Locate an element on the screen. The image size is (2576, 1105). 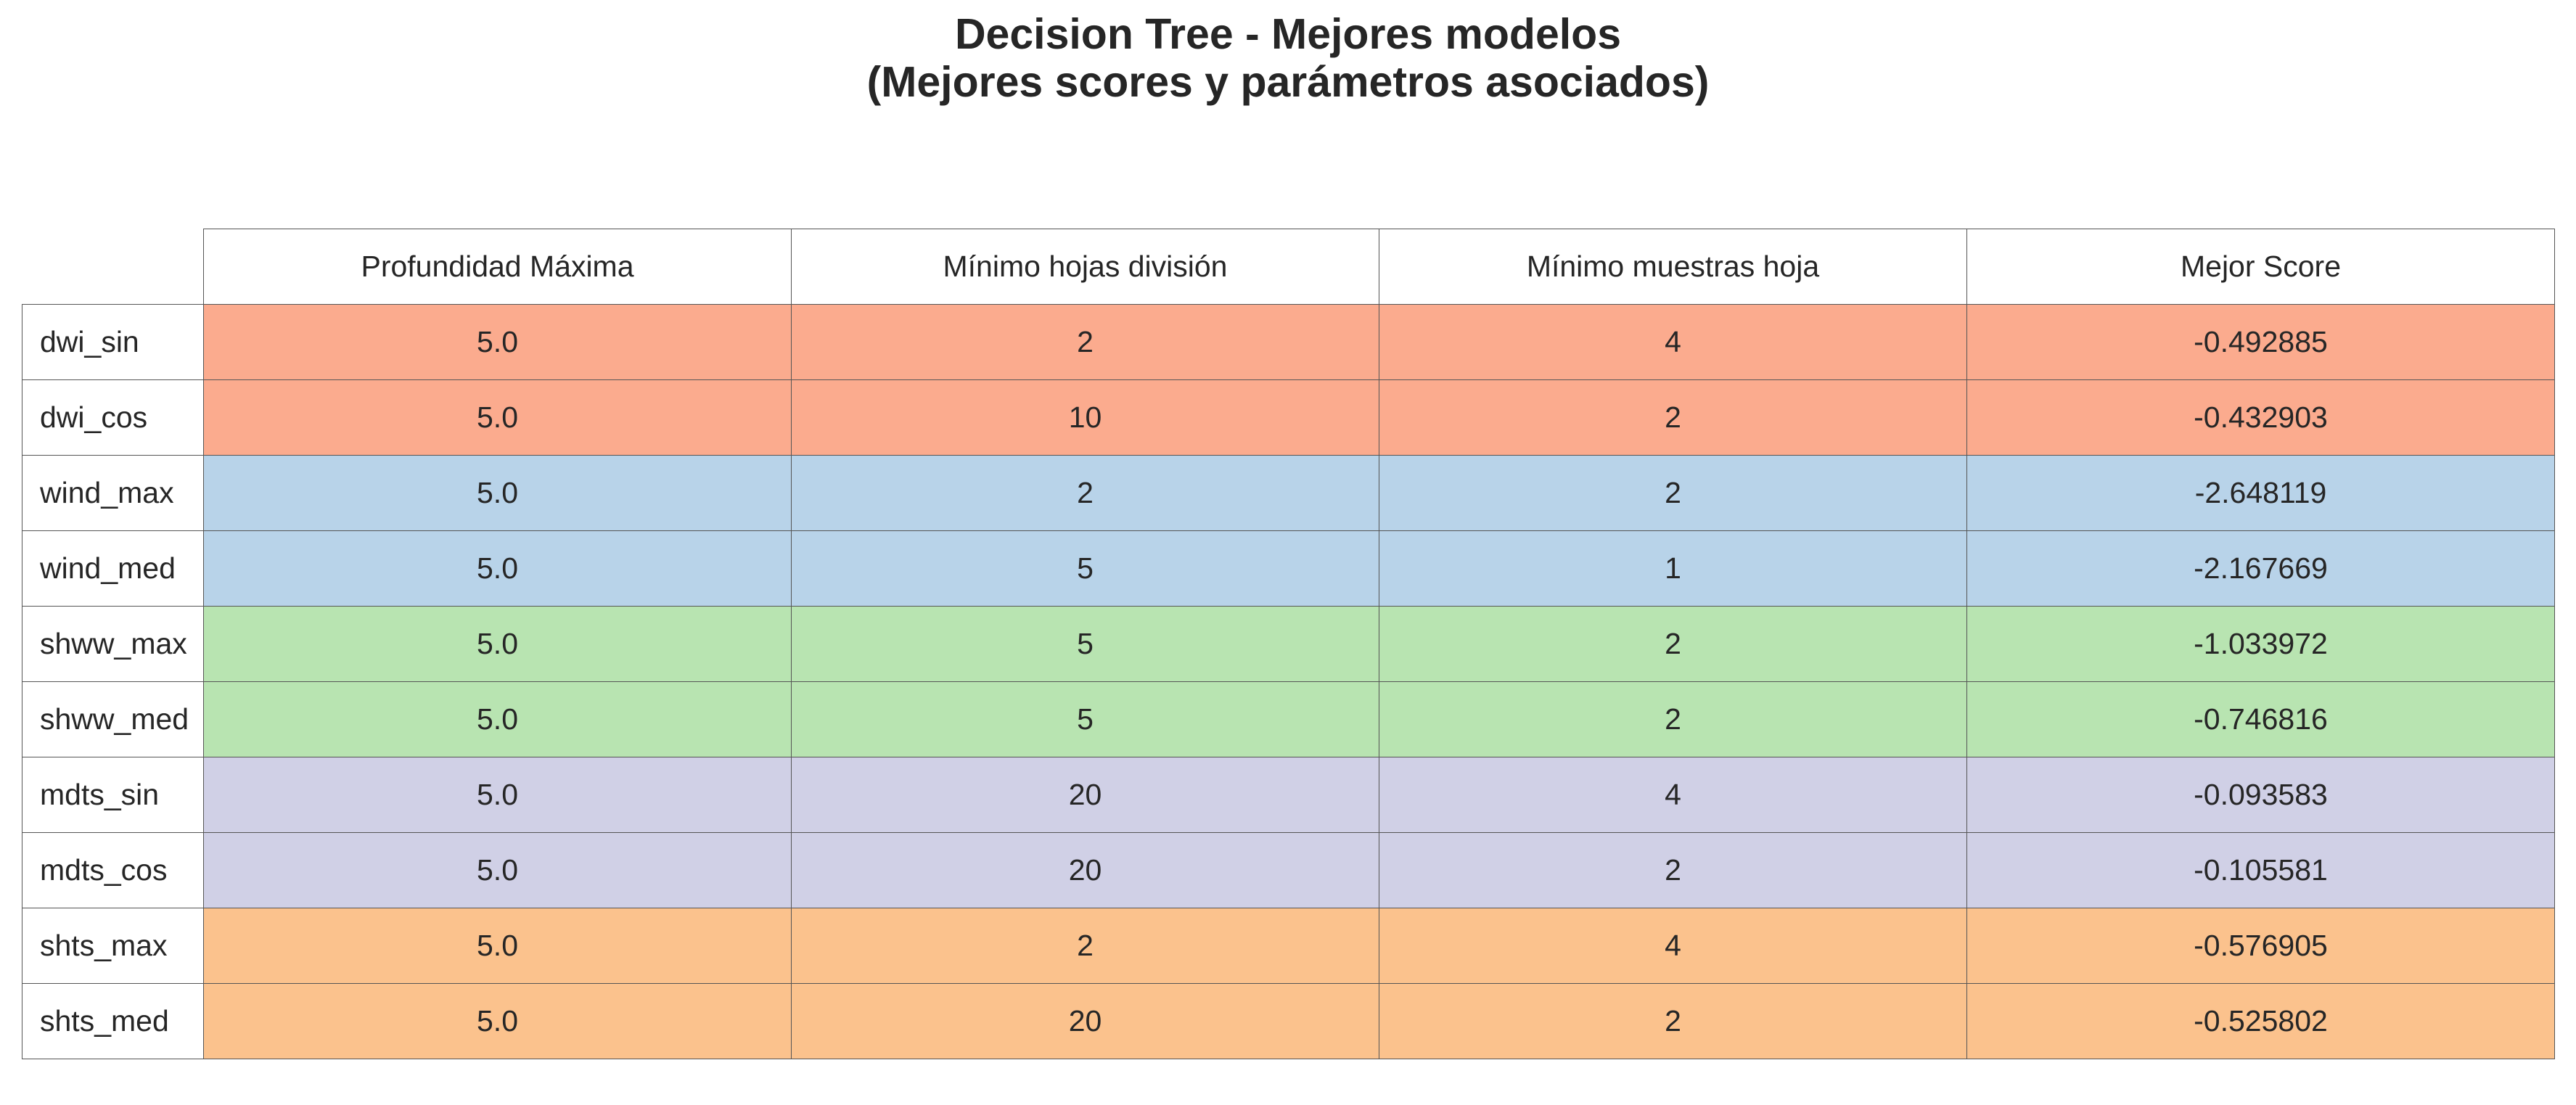
row-label: dwi_cos is located at coordinates (113, 417).